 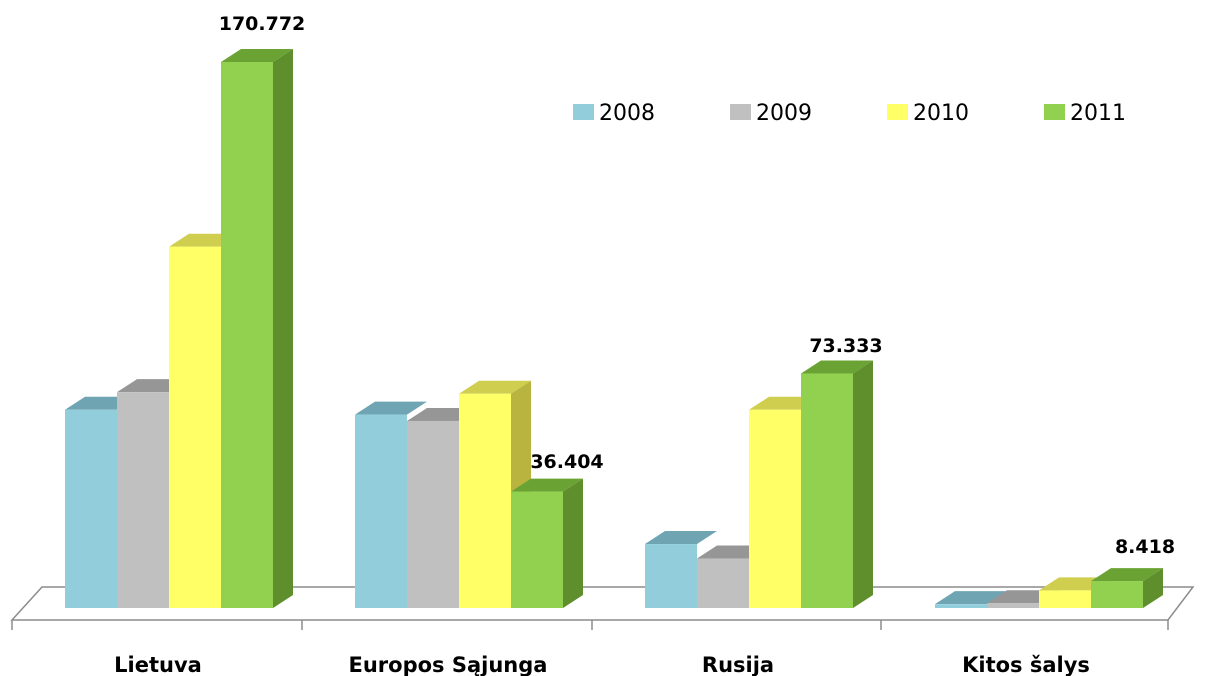 I want to click on category-label-europos-sajunga: Europos Sąjunga, so click(x=448, y=664).